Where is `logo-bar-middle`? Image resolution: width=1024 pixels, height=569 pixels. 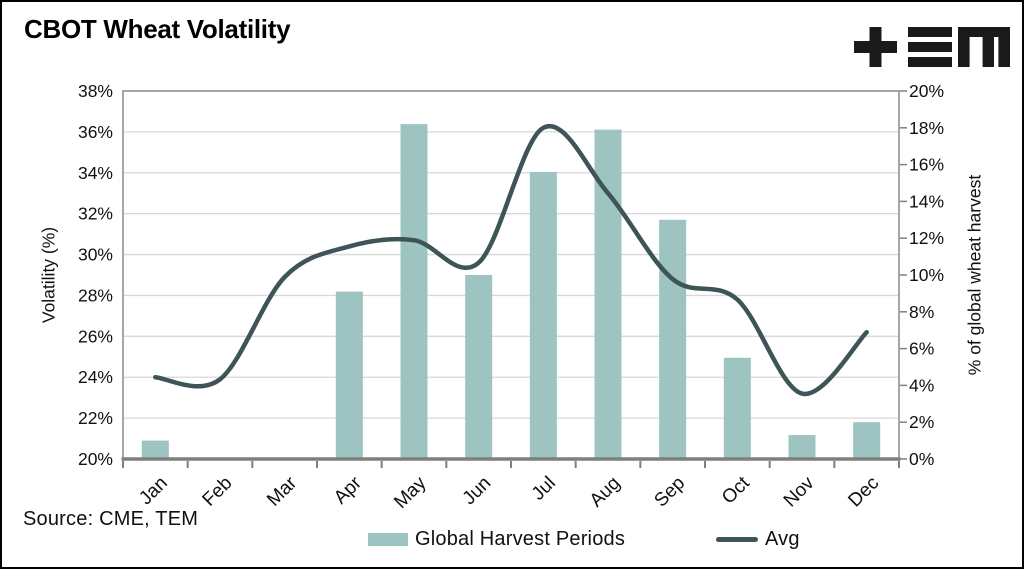 logo-bar-middle is located at coordinates (930, 47).